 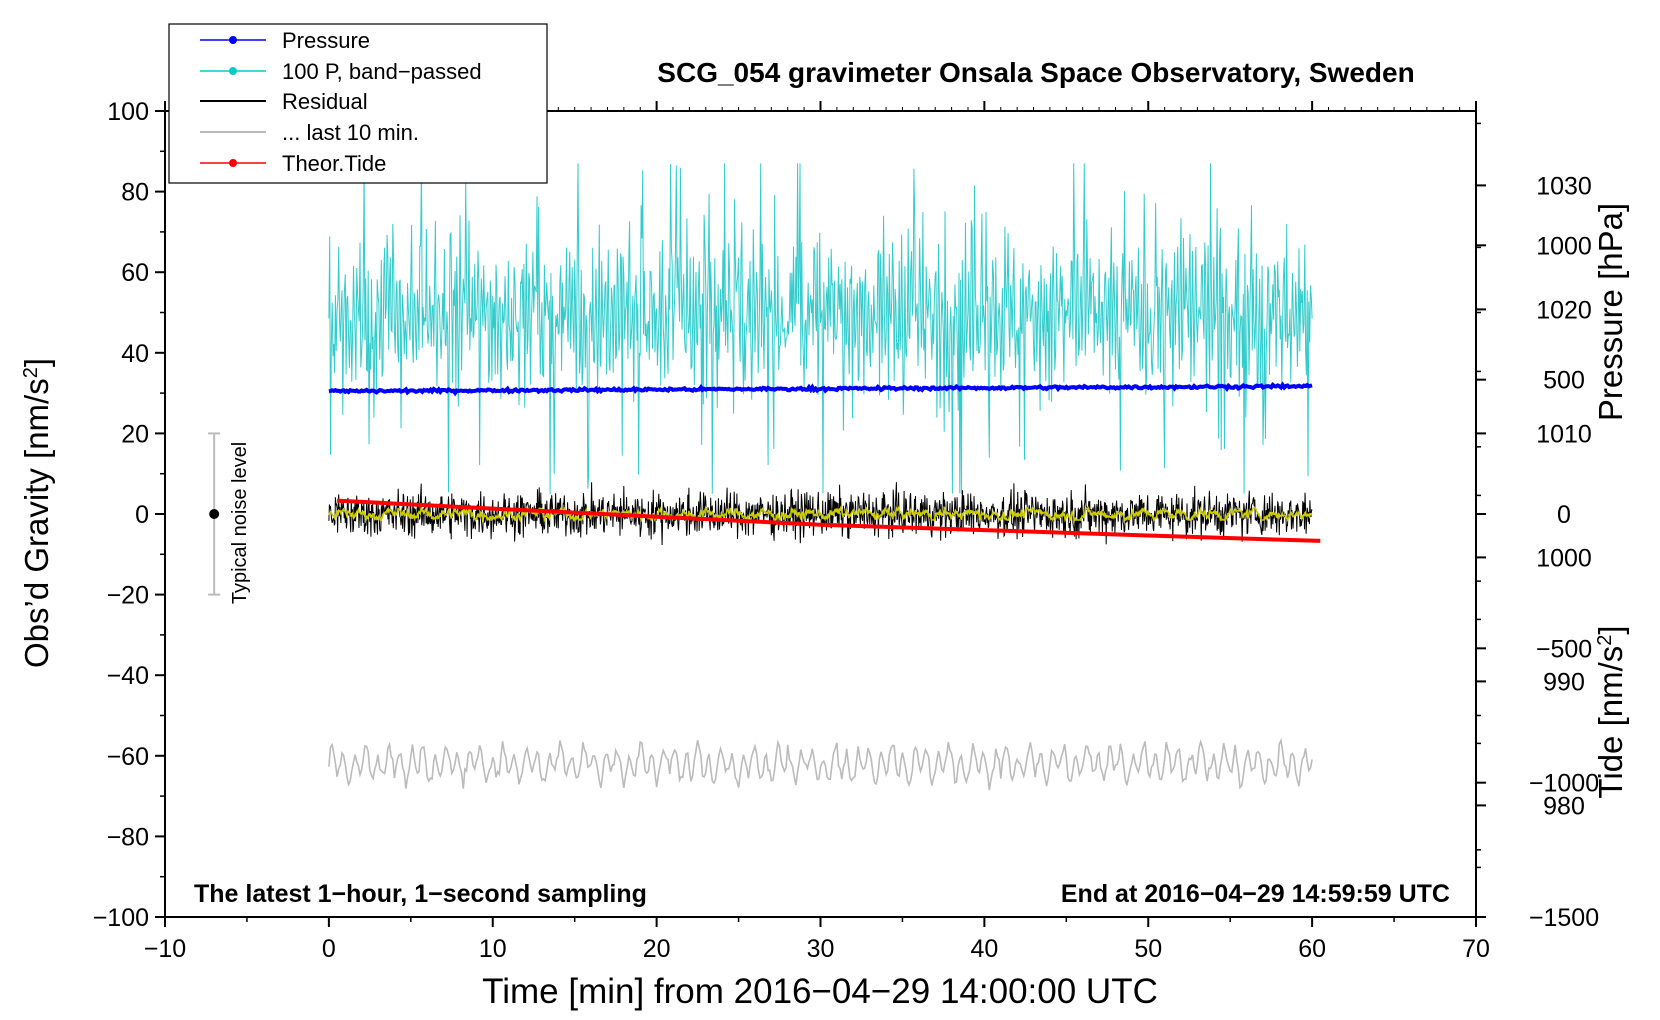 What do you see at coordinates (36, 362) in the screenshot?
I see `y-axis-label-left-close: ]` at bounding box center [36, 362].